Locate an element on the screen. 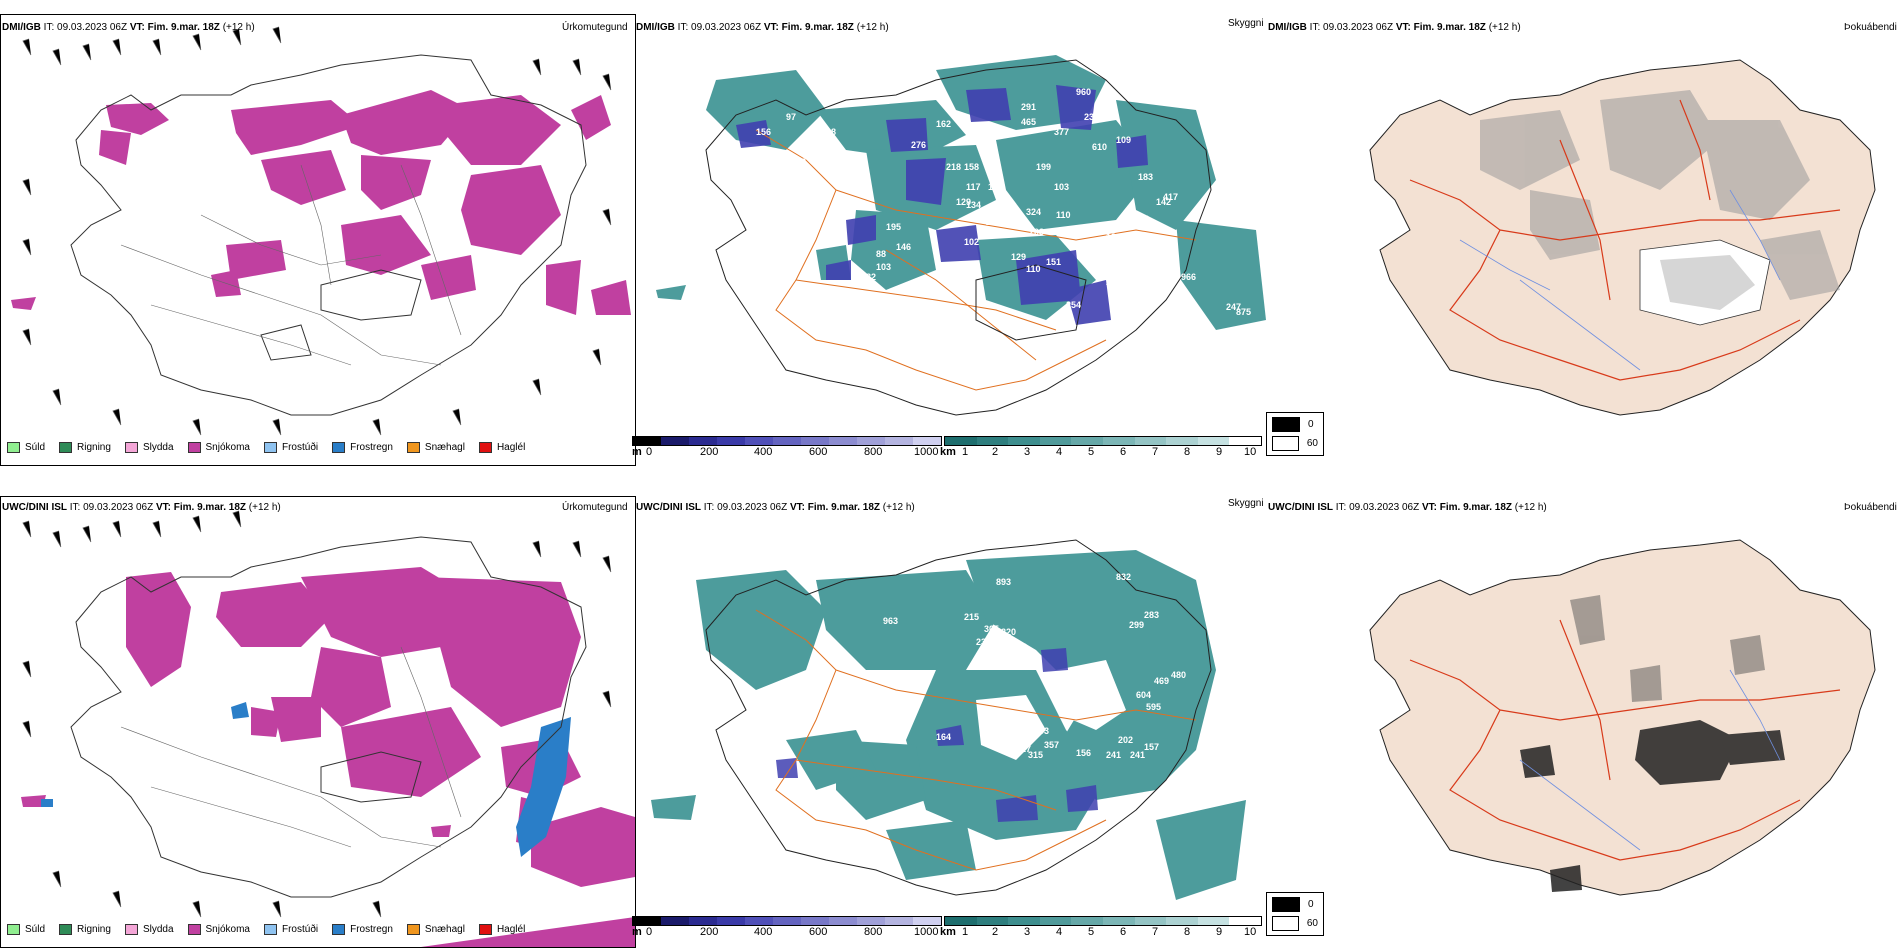  fog-map-bottom is located at coordinates (1622, 717).